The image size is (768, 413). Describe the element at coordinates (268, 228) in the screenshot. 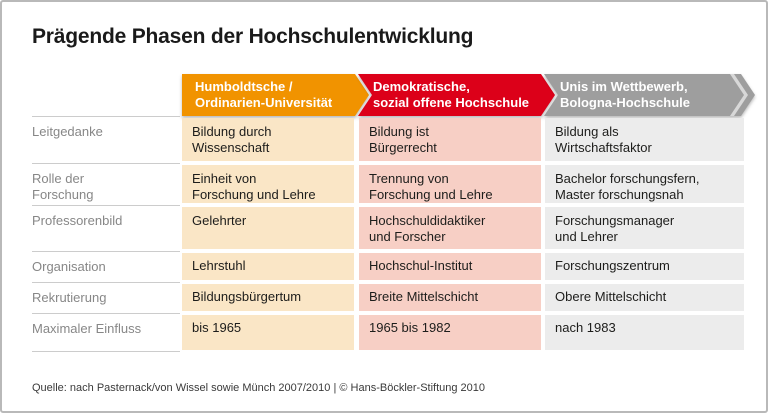

I see `cell-professorenbild-phase1: Gelehrter` at that location.